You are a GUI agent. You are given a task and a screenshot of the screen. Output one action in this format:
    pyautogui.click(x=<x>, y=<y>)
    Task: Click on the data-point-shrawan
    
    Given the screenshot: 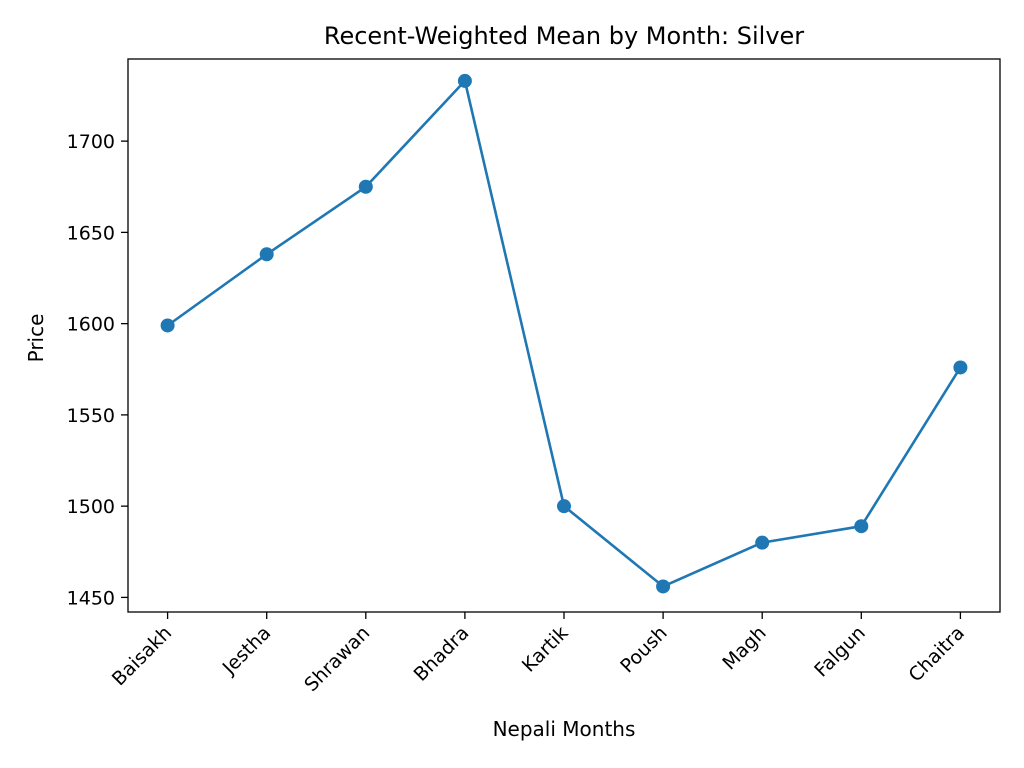 What is the action you would take?
    pyautogui.click(x=365, y=186)
    